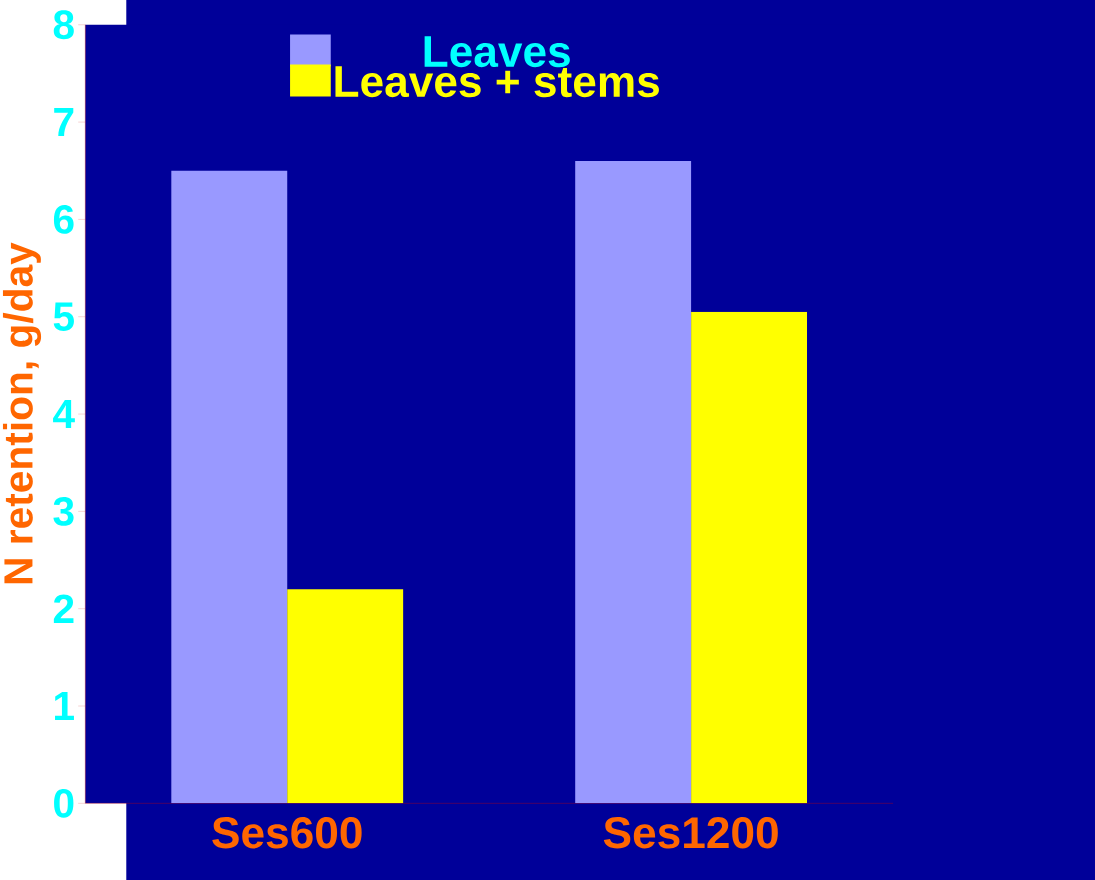  What do you see at coordinates (64, 121) in the screenshot?
I see `y-tick-label: 7` at bounding box center [64, 121].